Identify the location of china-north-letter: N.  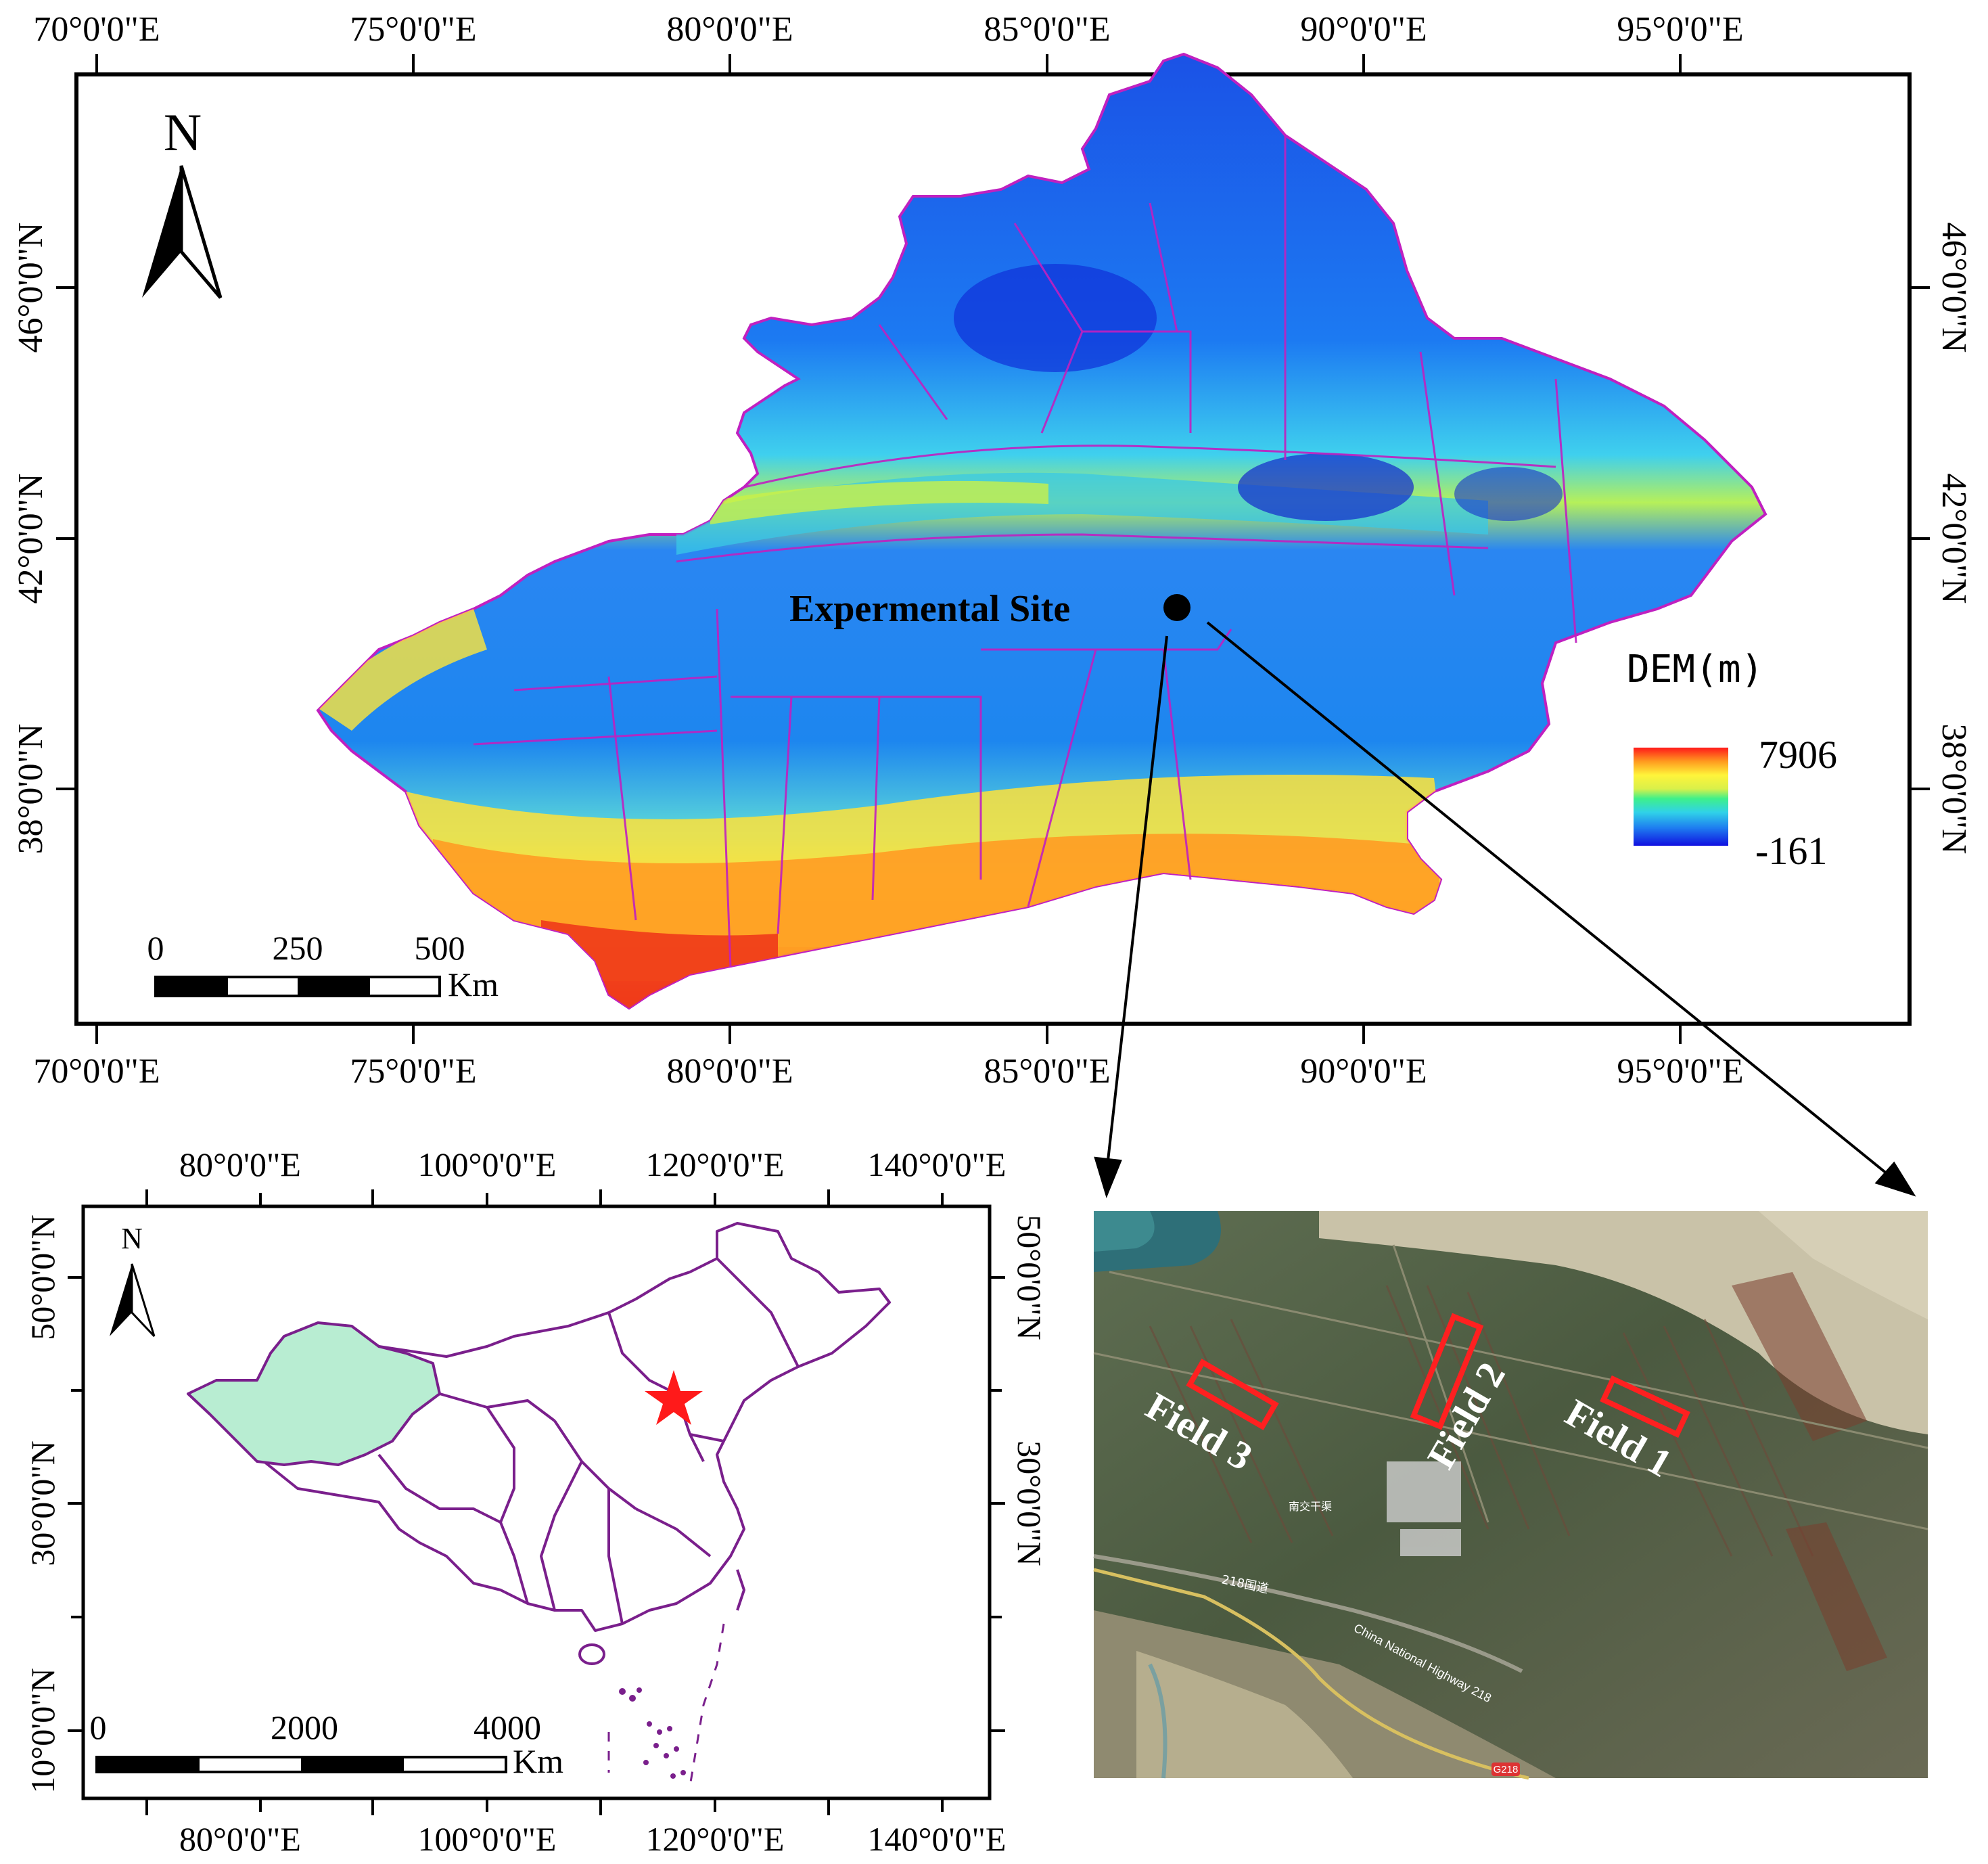
(132, 1238).